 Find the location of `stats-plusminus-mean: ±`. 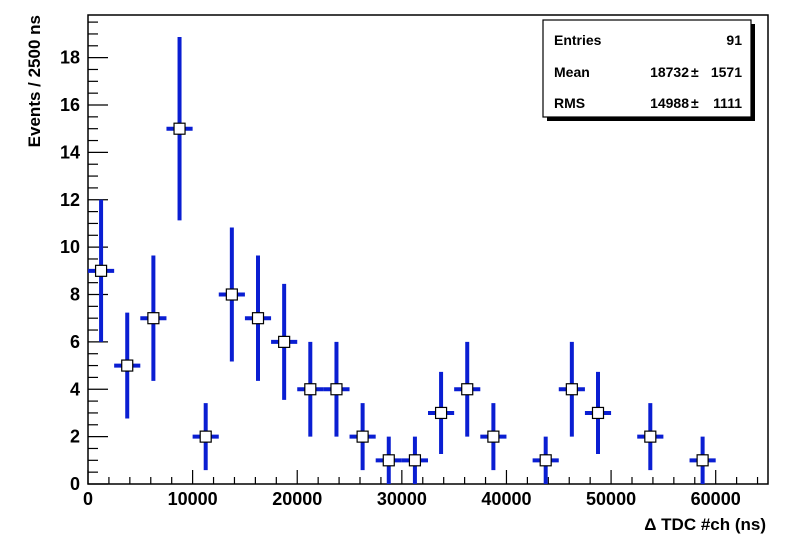

stats-plusminus-mean: ± is located at coordinates (695, 72).